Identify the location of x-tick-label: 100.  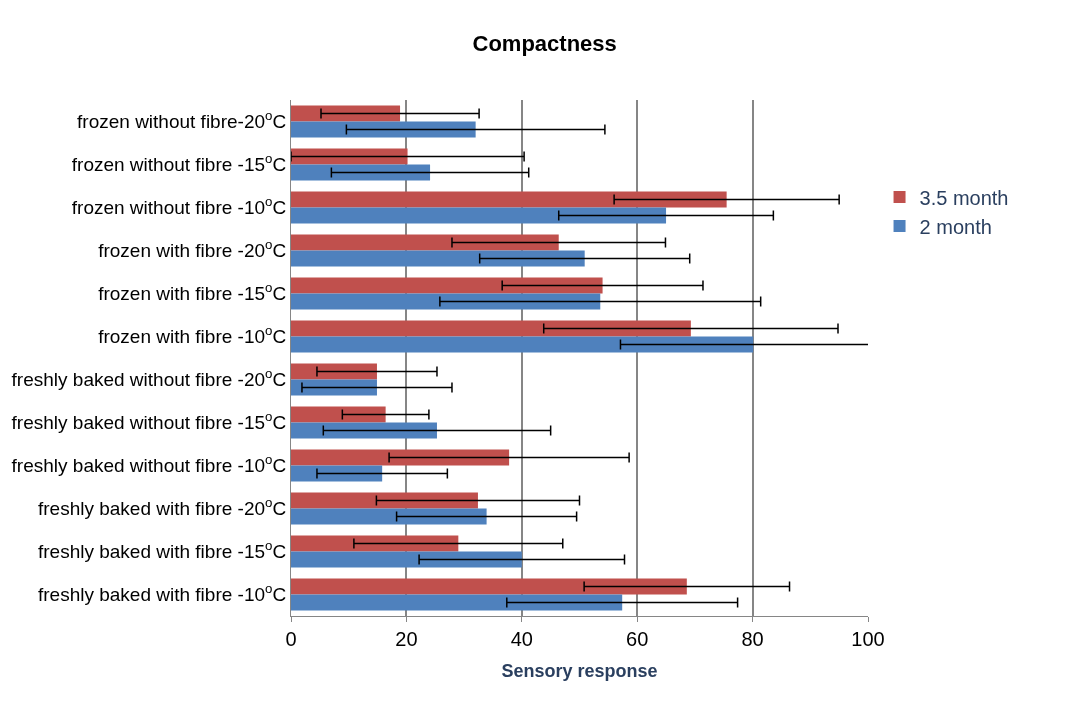
(868, 639).